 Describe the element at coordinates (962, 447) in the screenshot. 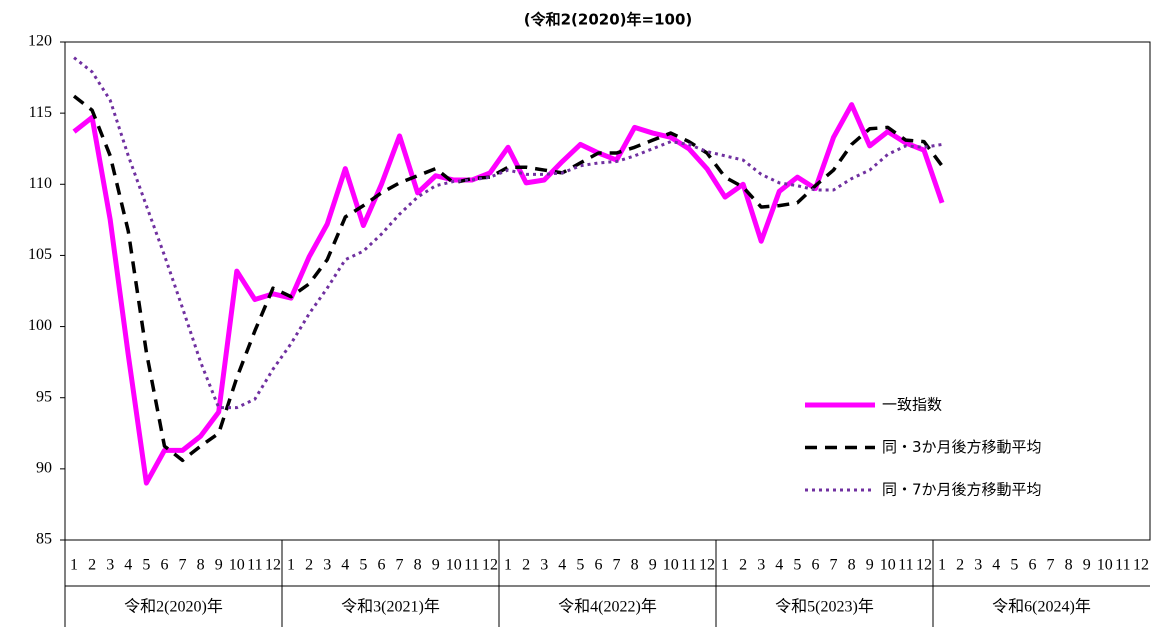

I see `legend-label: 同・3か月後方移動平均` at that location.